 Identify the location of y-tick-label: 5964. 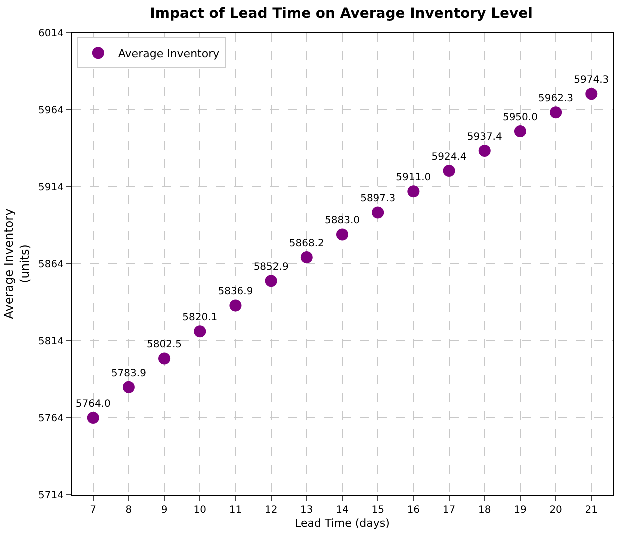
(51, 111).